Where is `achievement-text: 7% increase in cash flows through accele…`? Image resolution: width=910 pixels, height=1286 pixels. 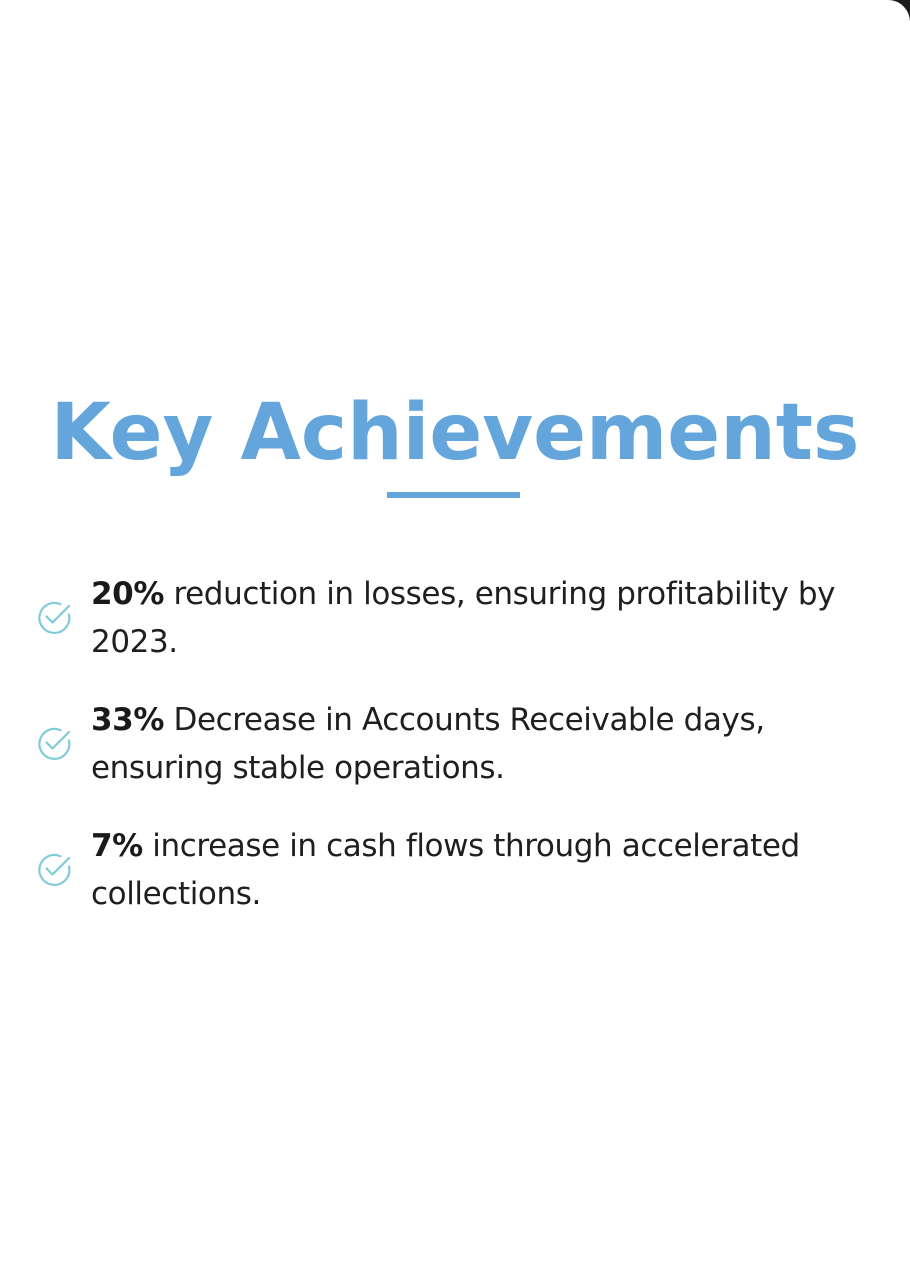
achievement-text: 7% increase in cash flows through accele… is located at coordinates (486, 870).